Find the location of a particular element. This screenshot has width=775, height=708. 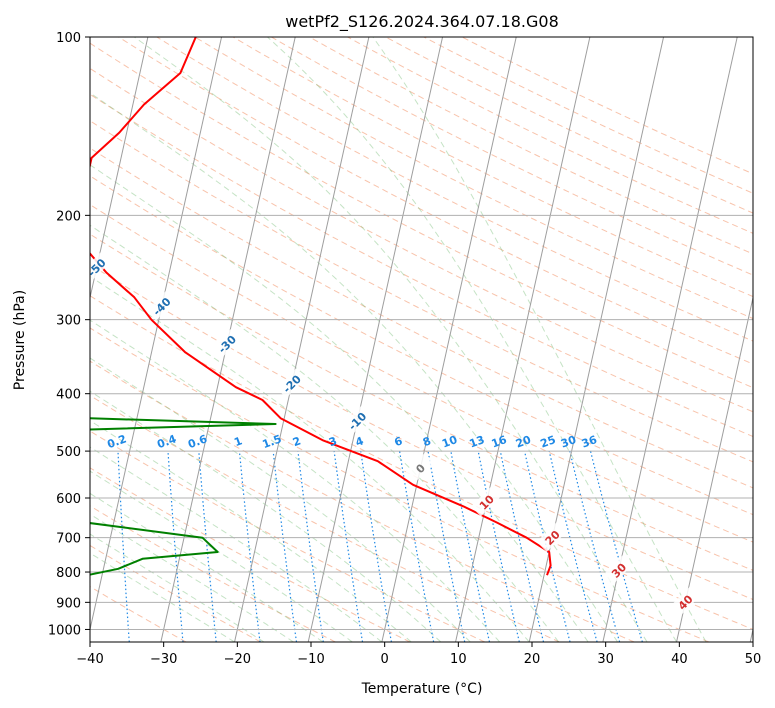

mixing-ratio-label: 8 is located at coordinates (427, 441).